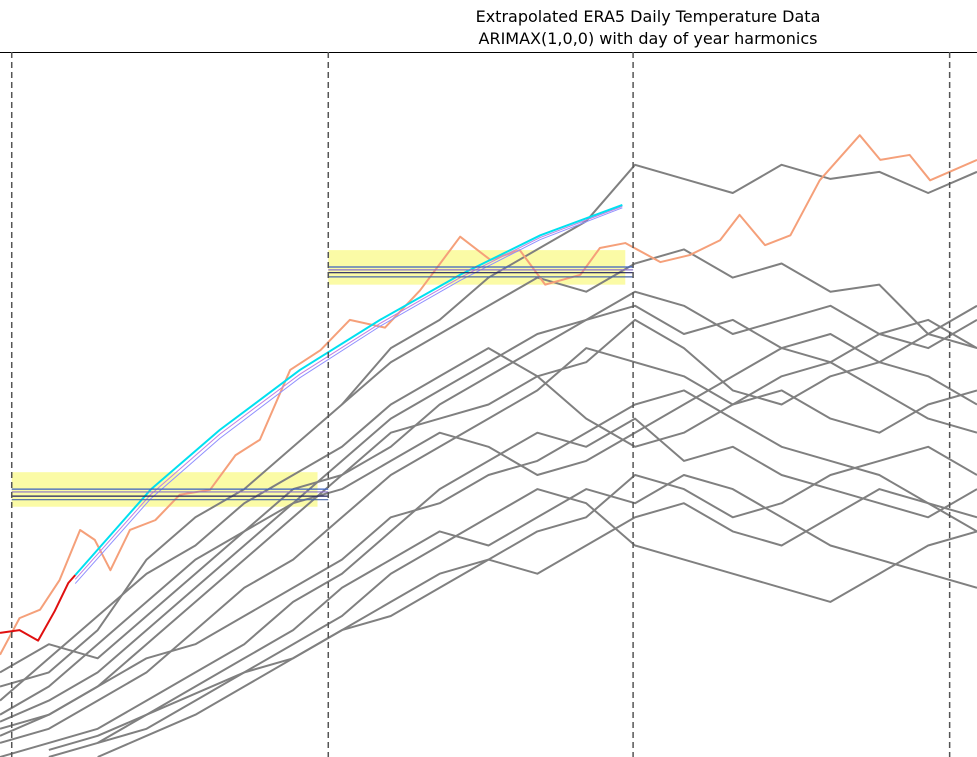 This screenshot has height=757, width=977. I want to click on series-line, so click(38, 608).